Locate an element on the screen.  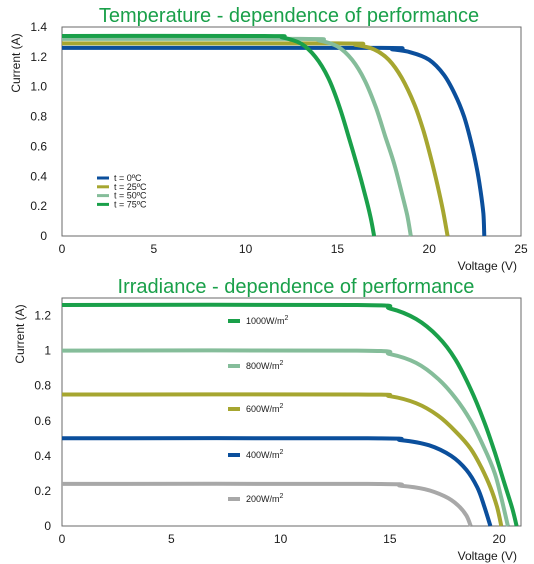
legend-label: t = 0ºC is located at coordinates (128, 178).